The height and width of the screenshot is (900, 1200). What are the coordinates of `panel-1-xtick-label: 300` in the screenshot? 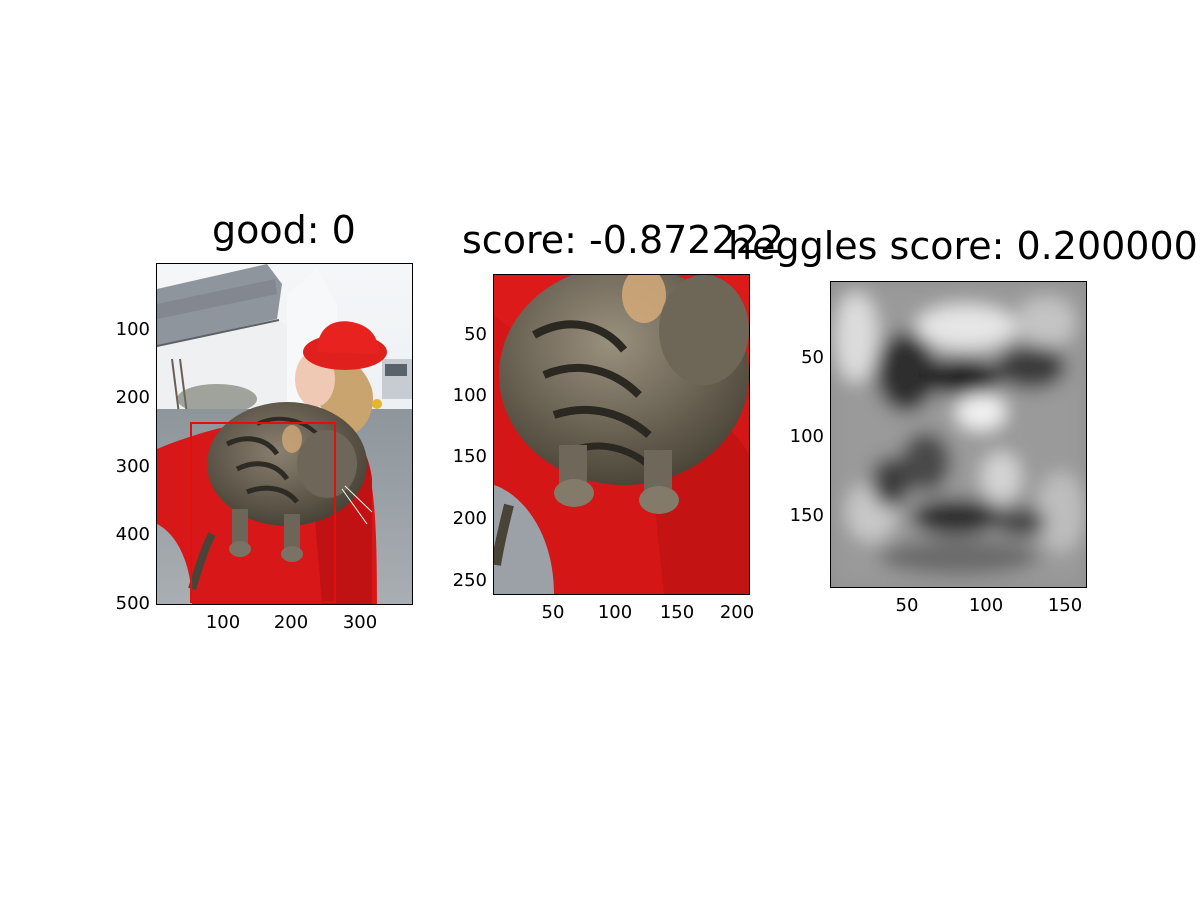 It's located at (360, 622).